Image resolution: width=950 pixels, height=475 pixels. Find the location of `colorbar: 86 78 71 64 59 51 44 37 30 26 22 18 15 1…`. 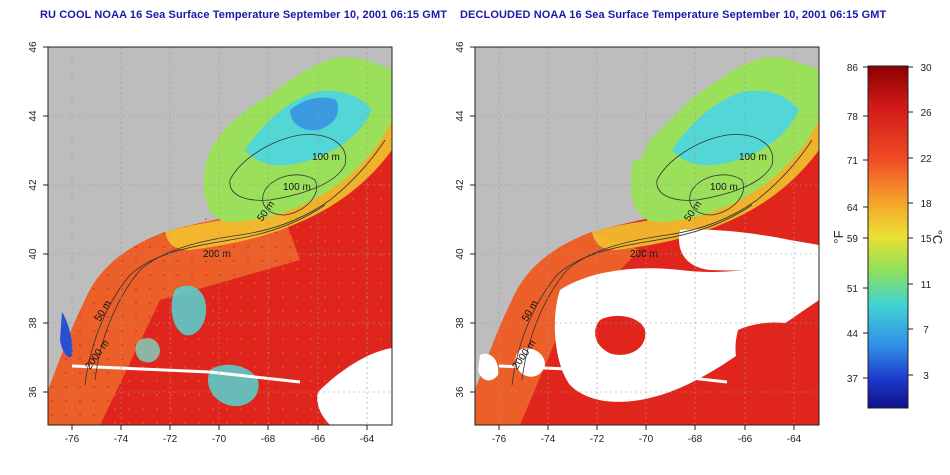

colorbar: 86 78 71 64 59 51 44 37 30 26 22 18 15 1… is located at coordinates (888, 236).